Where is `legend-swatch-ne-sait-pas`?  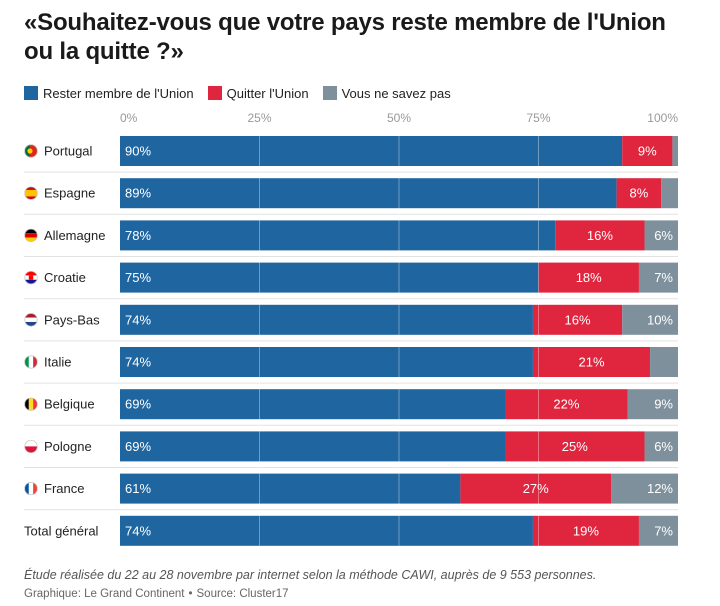
legend-swatch-ne-sait-pas is located at coordinates (329, 93).